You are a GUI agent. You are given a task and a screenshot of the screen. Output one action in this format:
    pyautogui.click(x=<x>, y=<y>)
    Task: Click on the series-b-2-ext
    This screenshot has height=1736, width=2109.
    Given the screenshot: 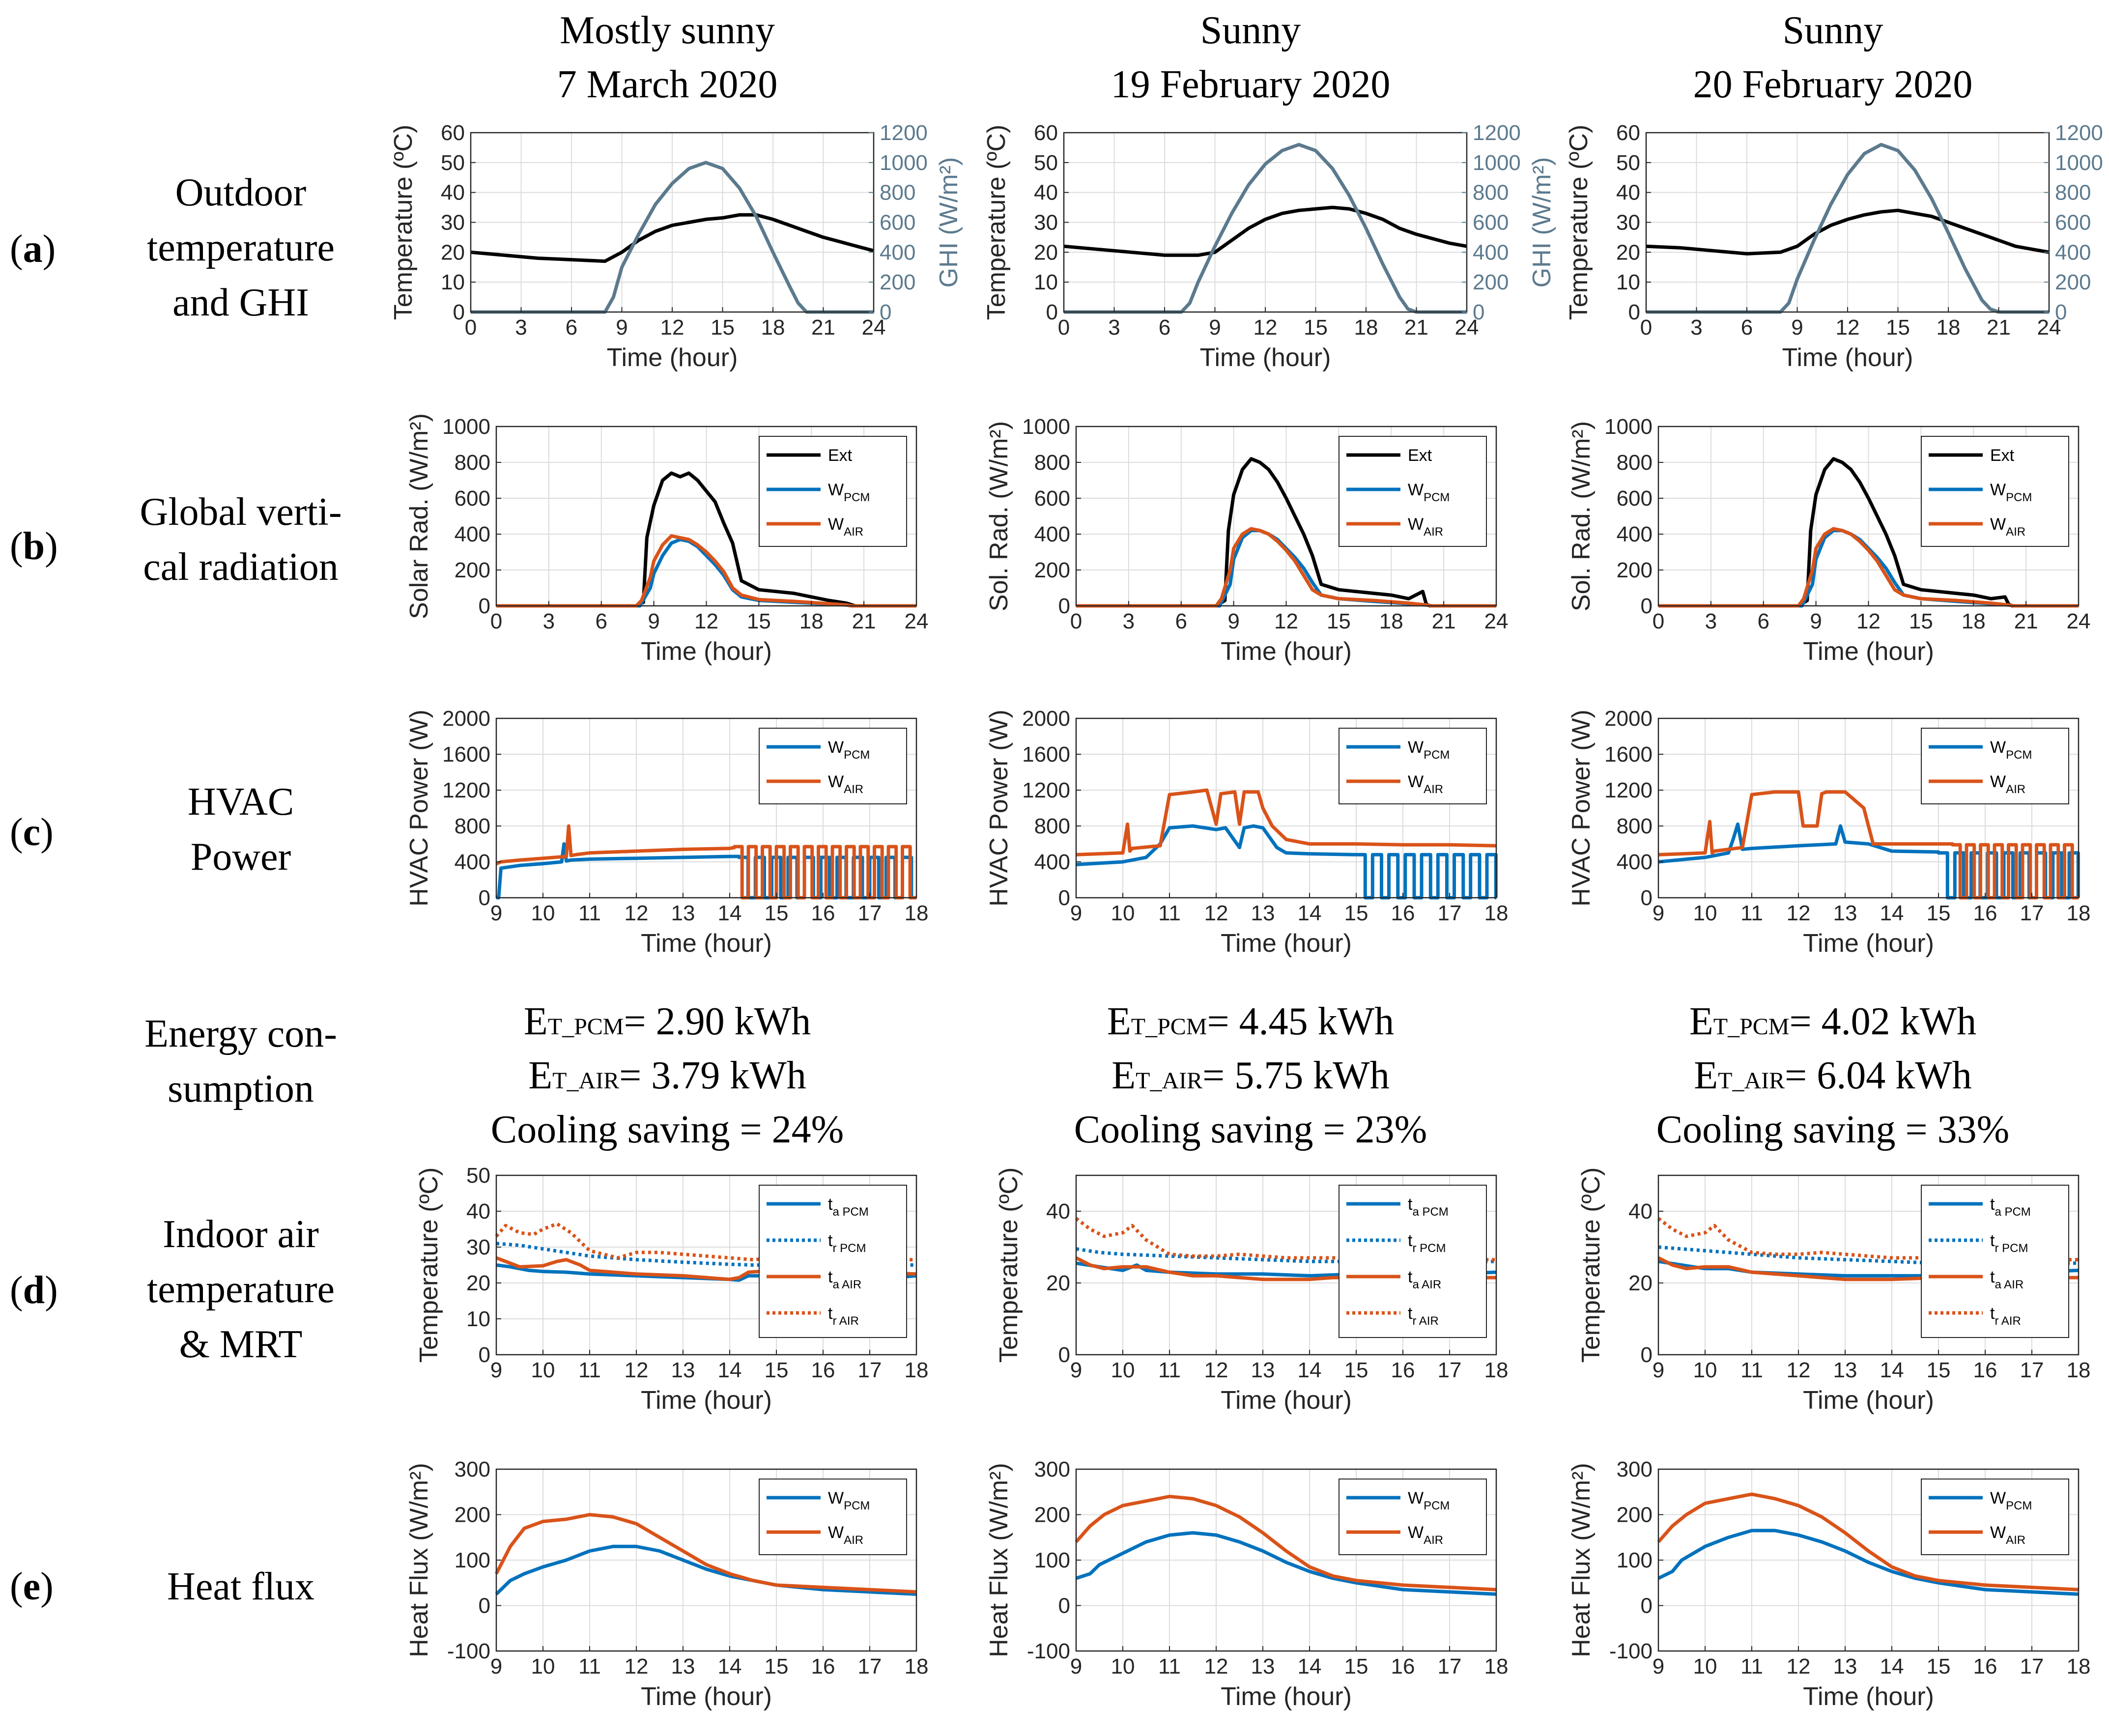 What is the action you would take?
    pyautogui.click(x=1868, y=532)
    